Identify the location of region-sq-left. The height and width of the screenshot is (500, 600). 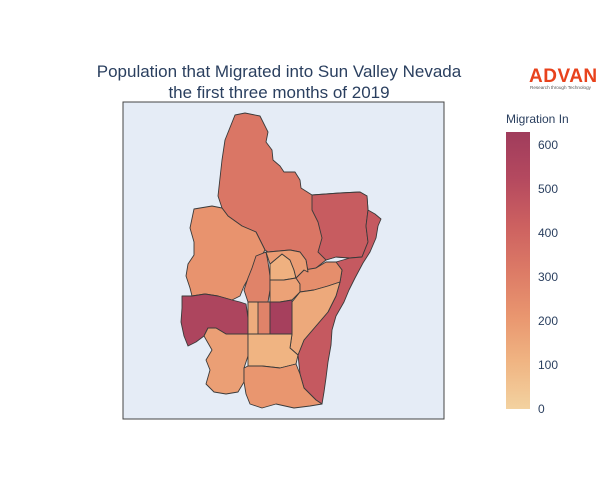
(253, 318).